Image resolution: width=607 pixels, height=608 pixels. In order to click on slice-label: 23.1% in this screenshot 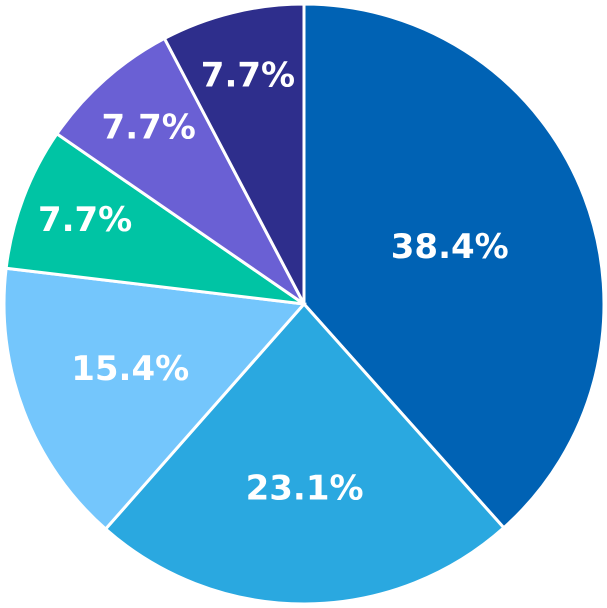, I will do `click(305, 488)`.